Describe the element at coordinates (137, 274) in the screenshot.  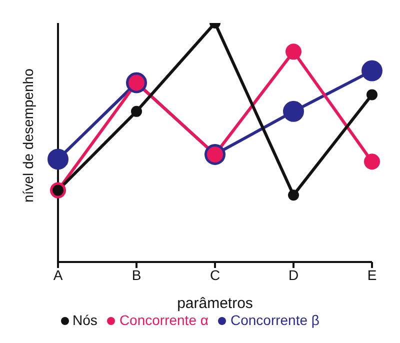
I see `x-tick-label: B` at that location.